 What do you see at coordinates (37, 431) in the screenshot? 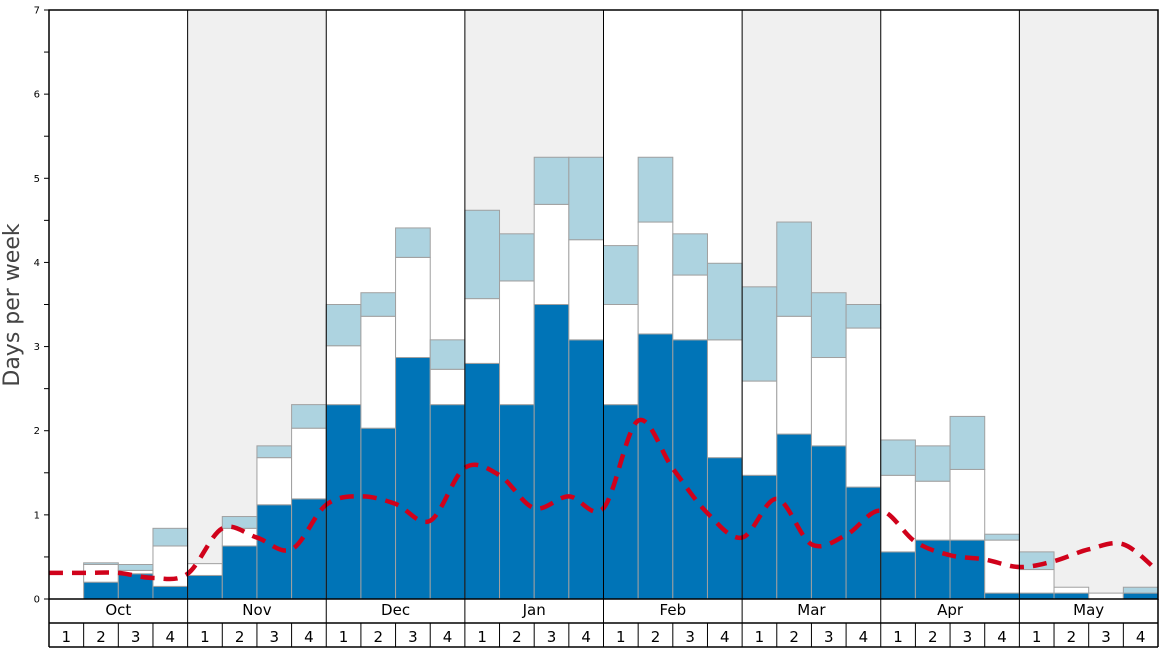
I see `y-tick-label: 2` at bounding box center [37, 431].